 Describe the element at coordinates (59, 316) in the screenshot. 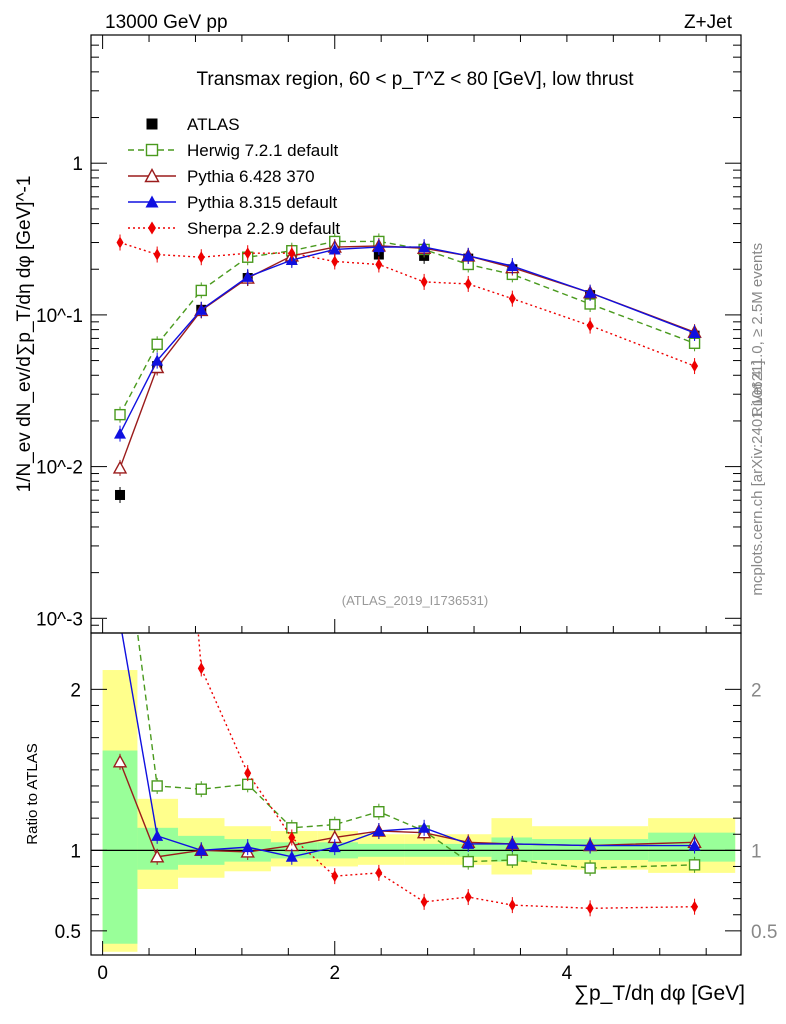

I see `main-y-tick-label: 10^-1` at that location.